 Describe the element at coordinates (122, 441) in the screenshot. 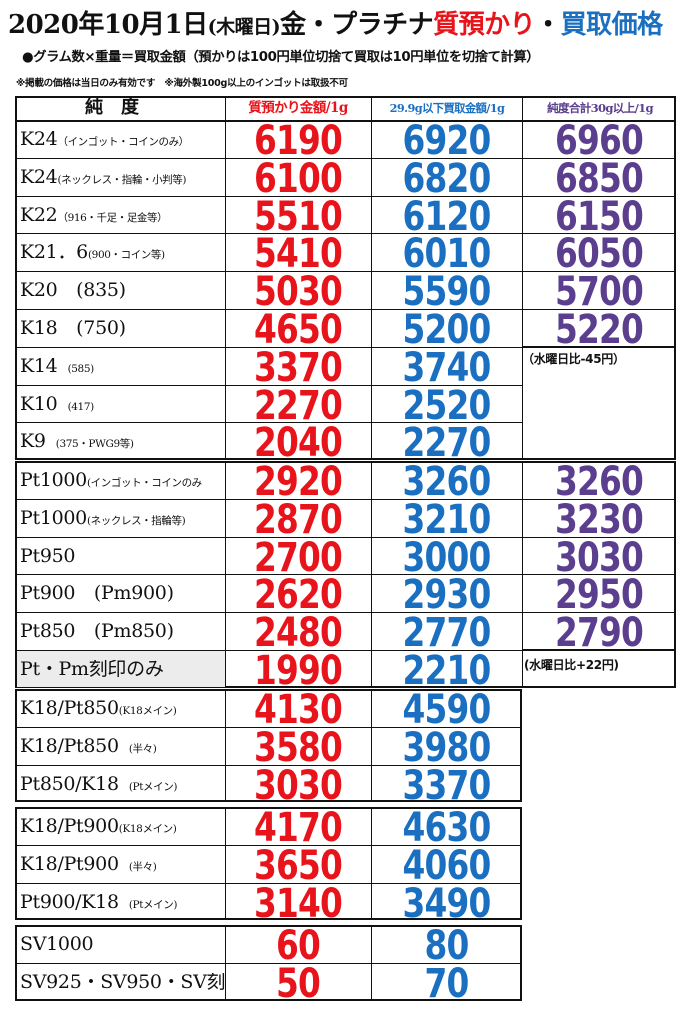

I see `gold-row-label: K9 (375・PWG9等)` at that location.